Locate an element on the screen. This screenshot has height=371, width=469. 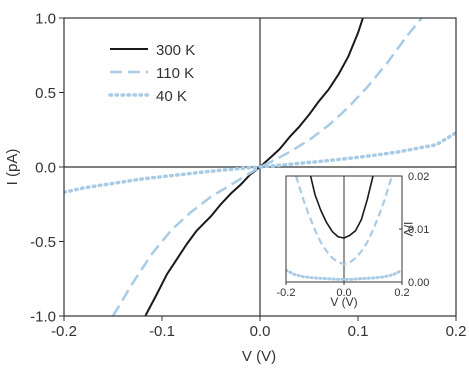
inset-y-axis-label: I/V is located at coordinates (408, 229).